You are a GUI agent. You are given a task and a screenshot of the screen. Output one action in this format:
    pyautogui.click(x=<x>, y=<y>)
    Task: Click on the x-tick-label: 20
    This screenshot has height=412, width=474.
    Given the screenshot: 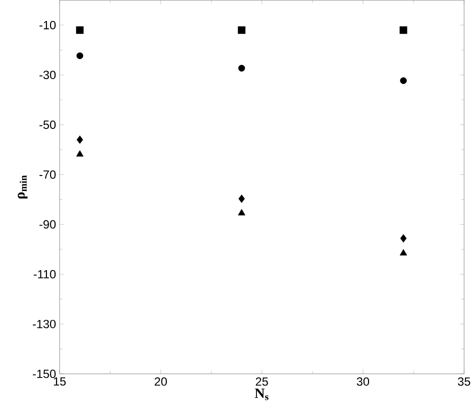 What is the action you would take?
    pyautogui.click(x=160, y=382)
    